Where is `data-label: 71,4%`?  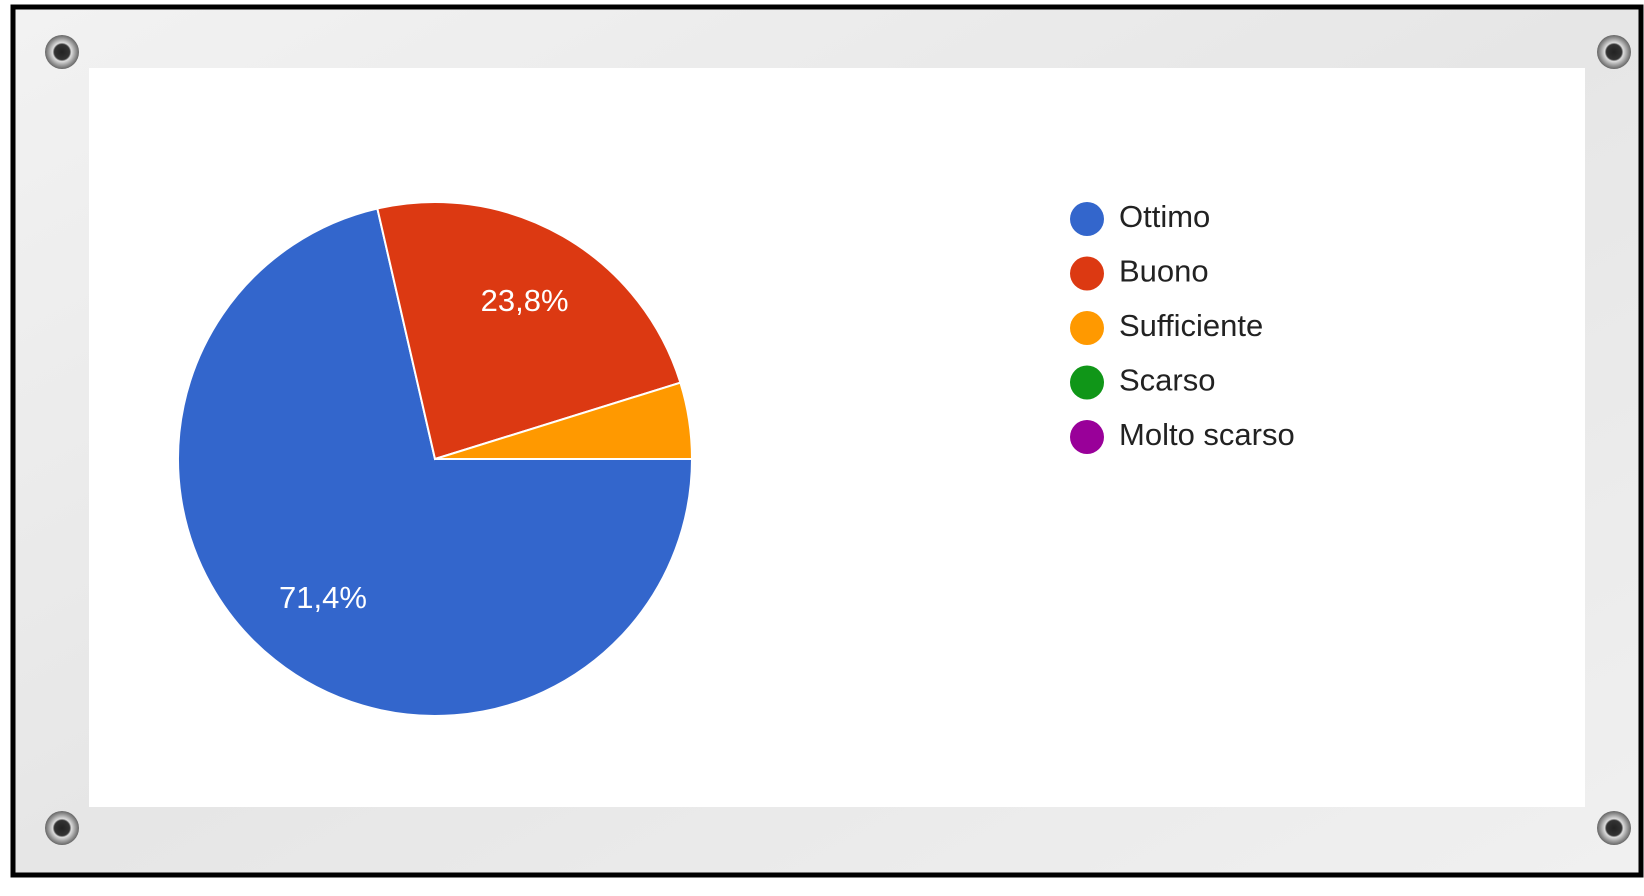
data-label: 71,4% is located at coordinates (323, 597).